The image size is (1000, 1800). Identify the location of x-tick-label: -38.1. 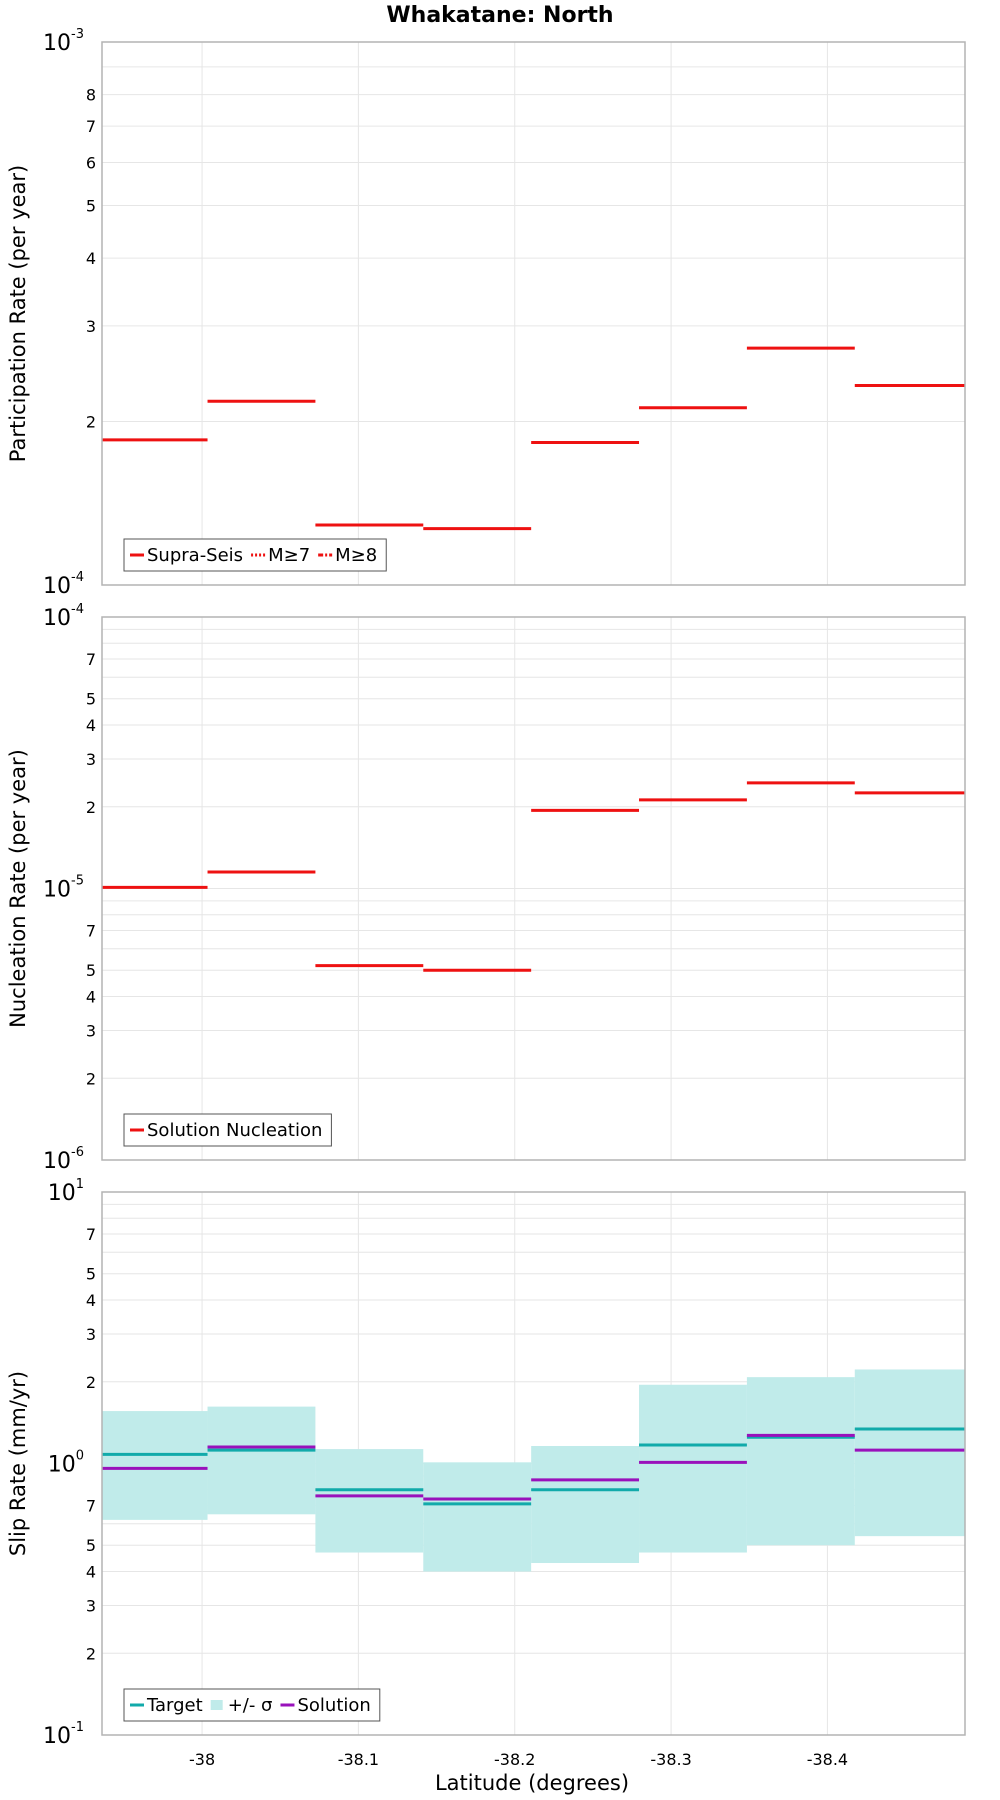
(358, 1759).